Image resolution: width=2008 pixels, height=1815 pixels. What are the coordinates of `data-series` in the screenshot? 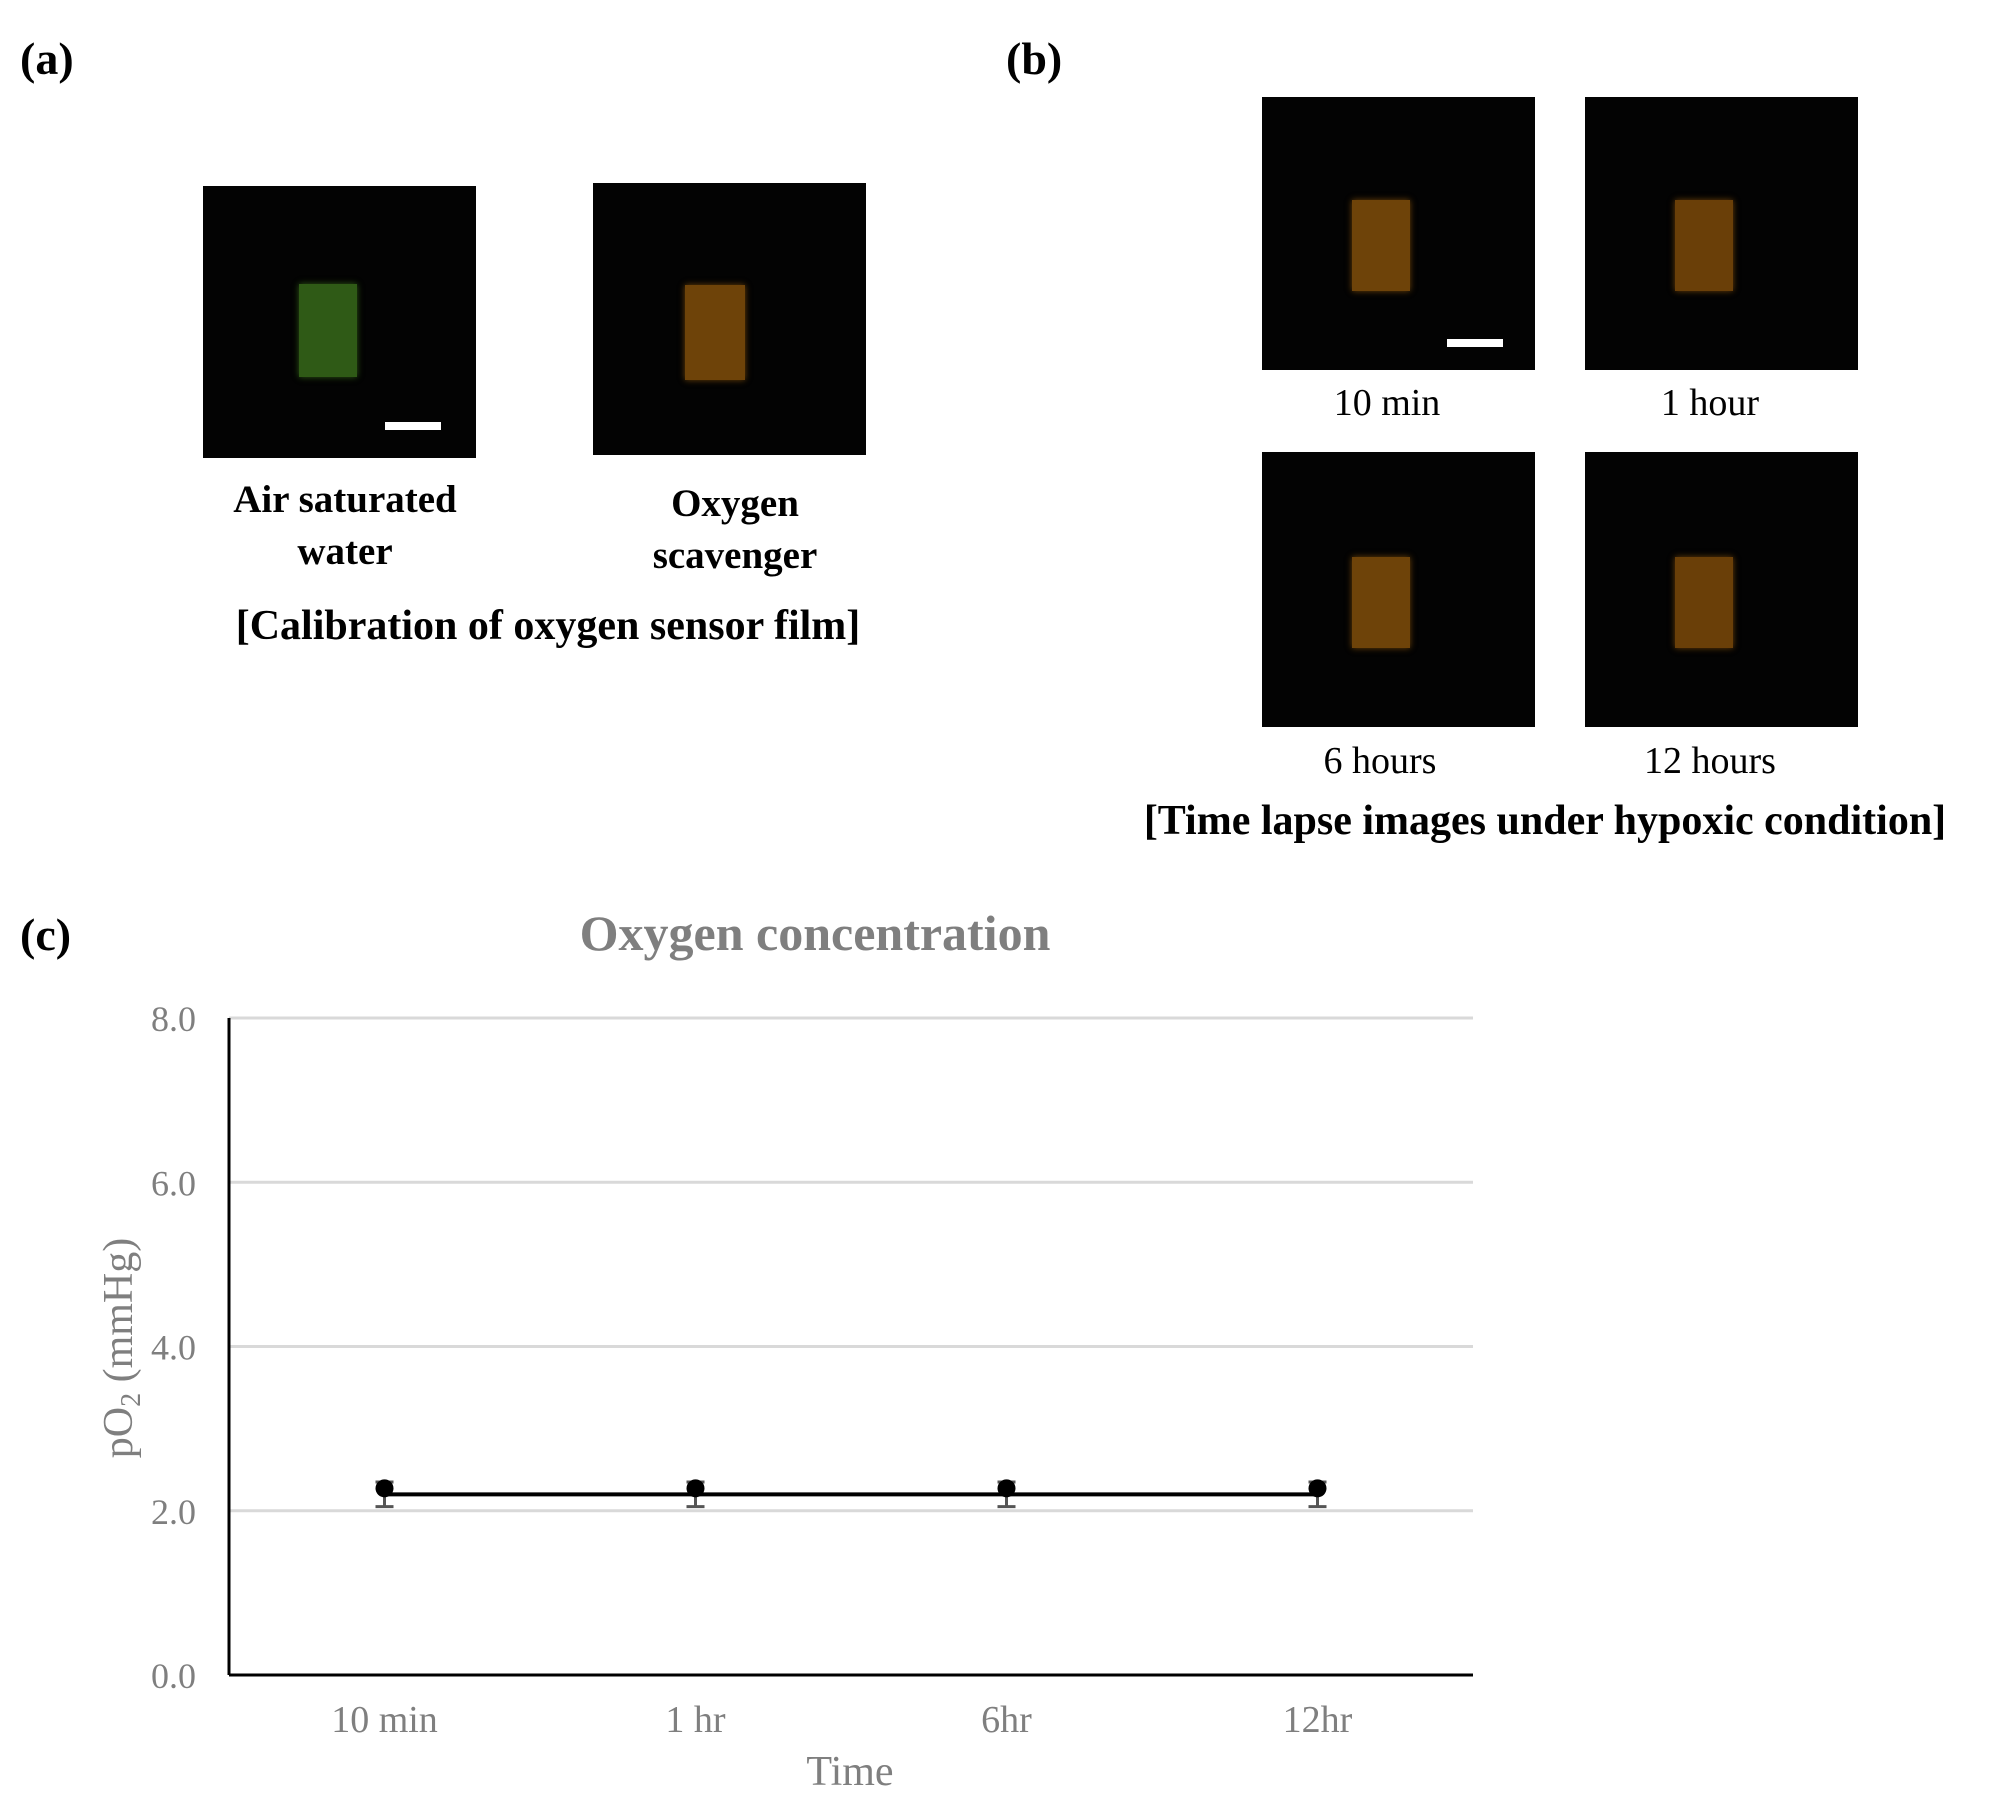 It's located at (851, 1494).